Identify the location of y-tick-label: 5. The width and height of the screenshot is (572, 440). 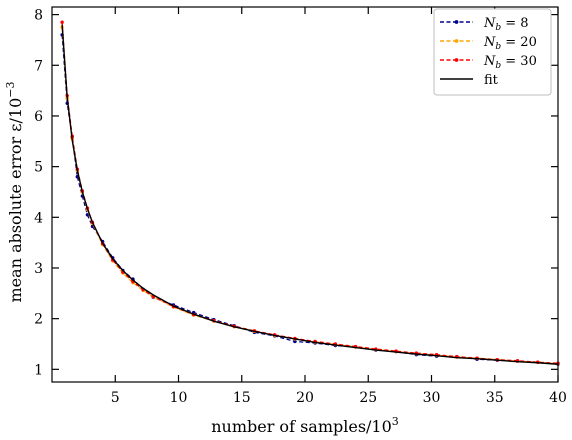
(38, 168).